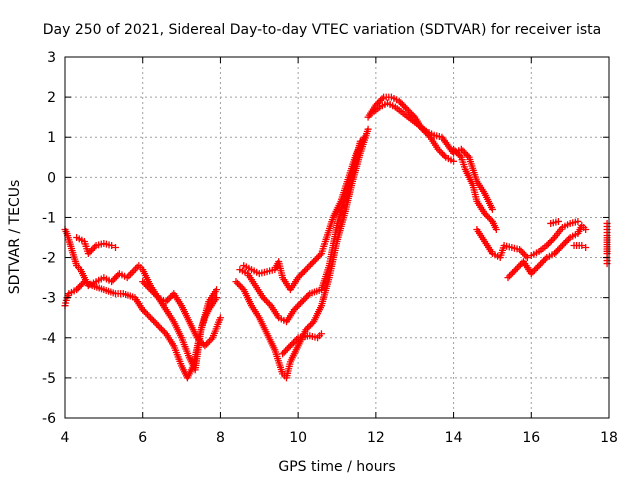 This screenshot has width=640, height=485. Describe the element at coordinates (376, 438) in the screenshot. I see `x-tick-label: 12` at that location.